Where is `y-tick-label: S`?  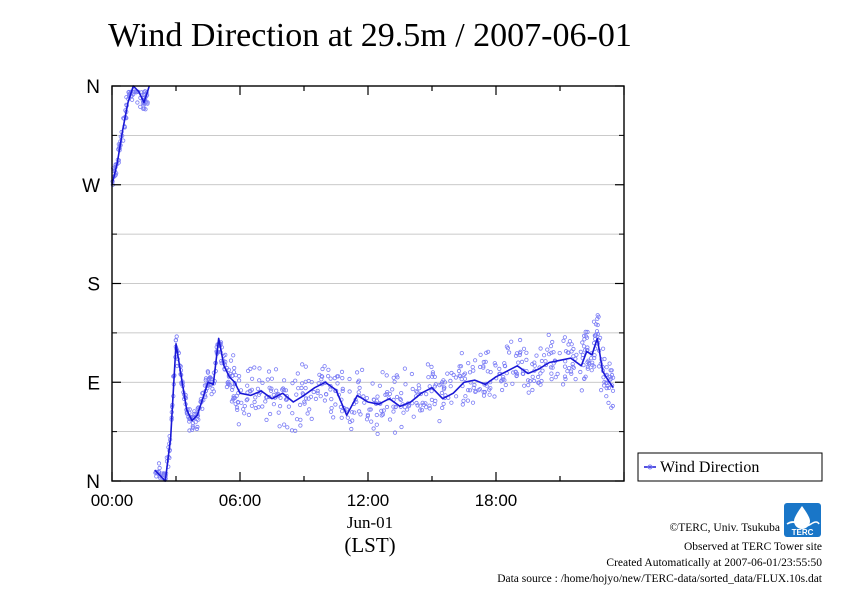 y-tick-label: S is located at coordinates (93, 285).